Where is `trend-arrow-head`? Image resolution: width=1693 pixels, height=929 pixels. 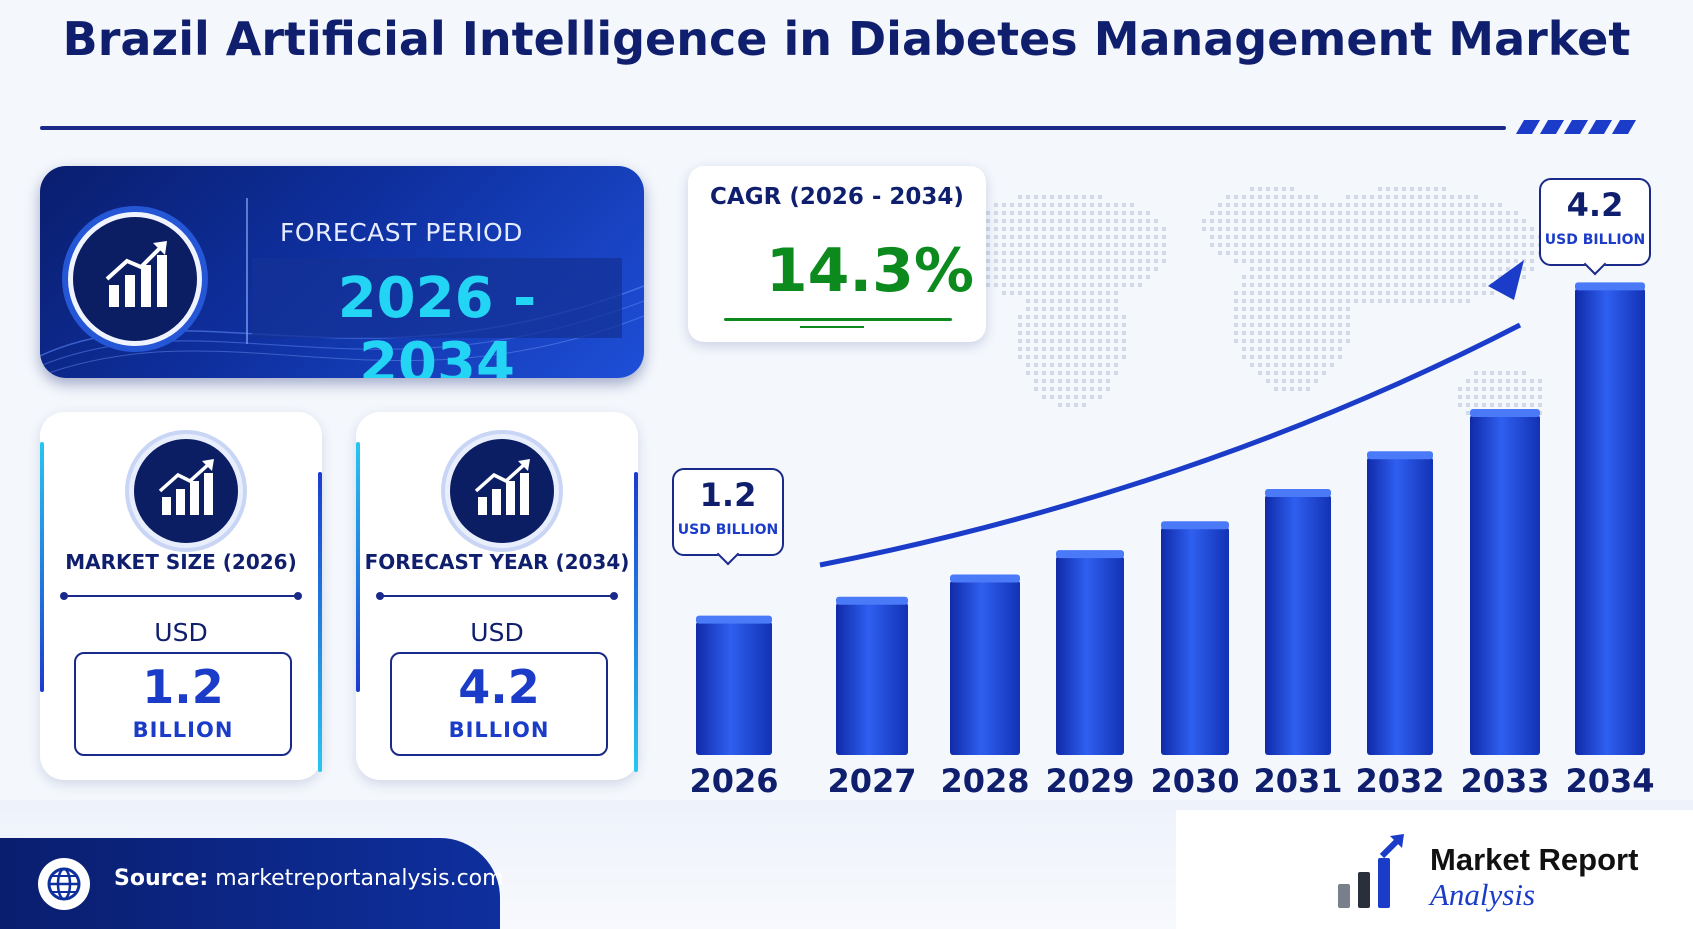 trend-arrow-head is located at coordinates (1506, 280).